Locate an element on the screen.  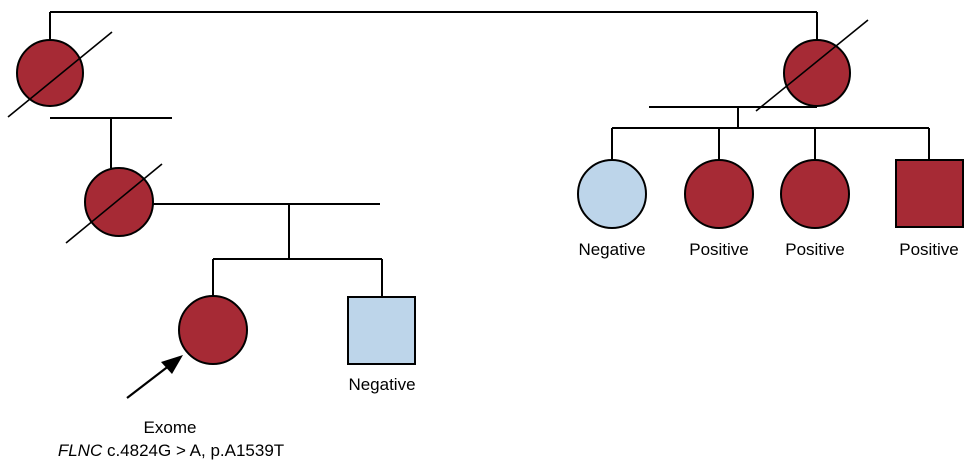
brother-label: Negative is located at coordinates (381, 384).